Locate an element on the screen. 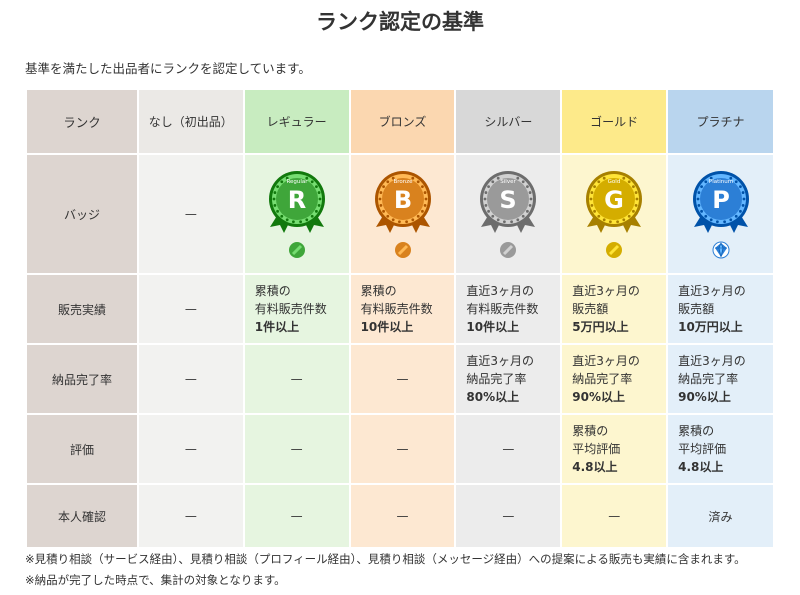 The height and width of the screenshot is (595, 800). sales-bronze-line1: 累積の is located at coordinates (378, 291).